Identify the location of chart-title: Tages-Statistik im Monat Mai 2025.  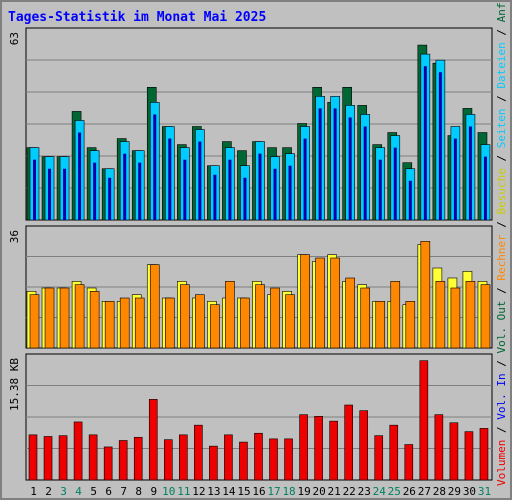
(137, 17).